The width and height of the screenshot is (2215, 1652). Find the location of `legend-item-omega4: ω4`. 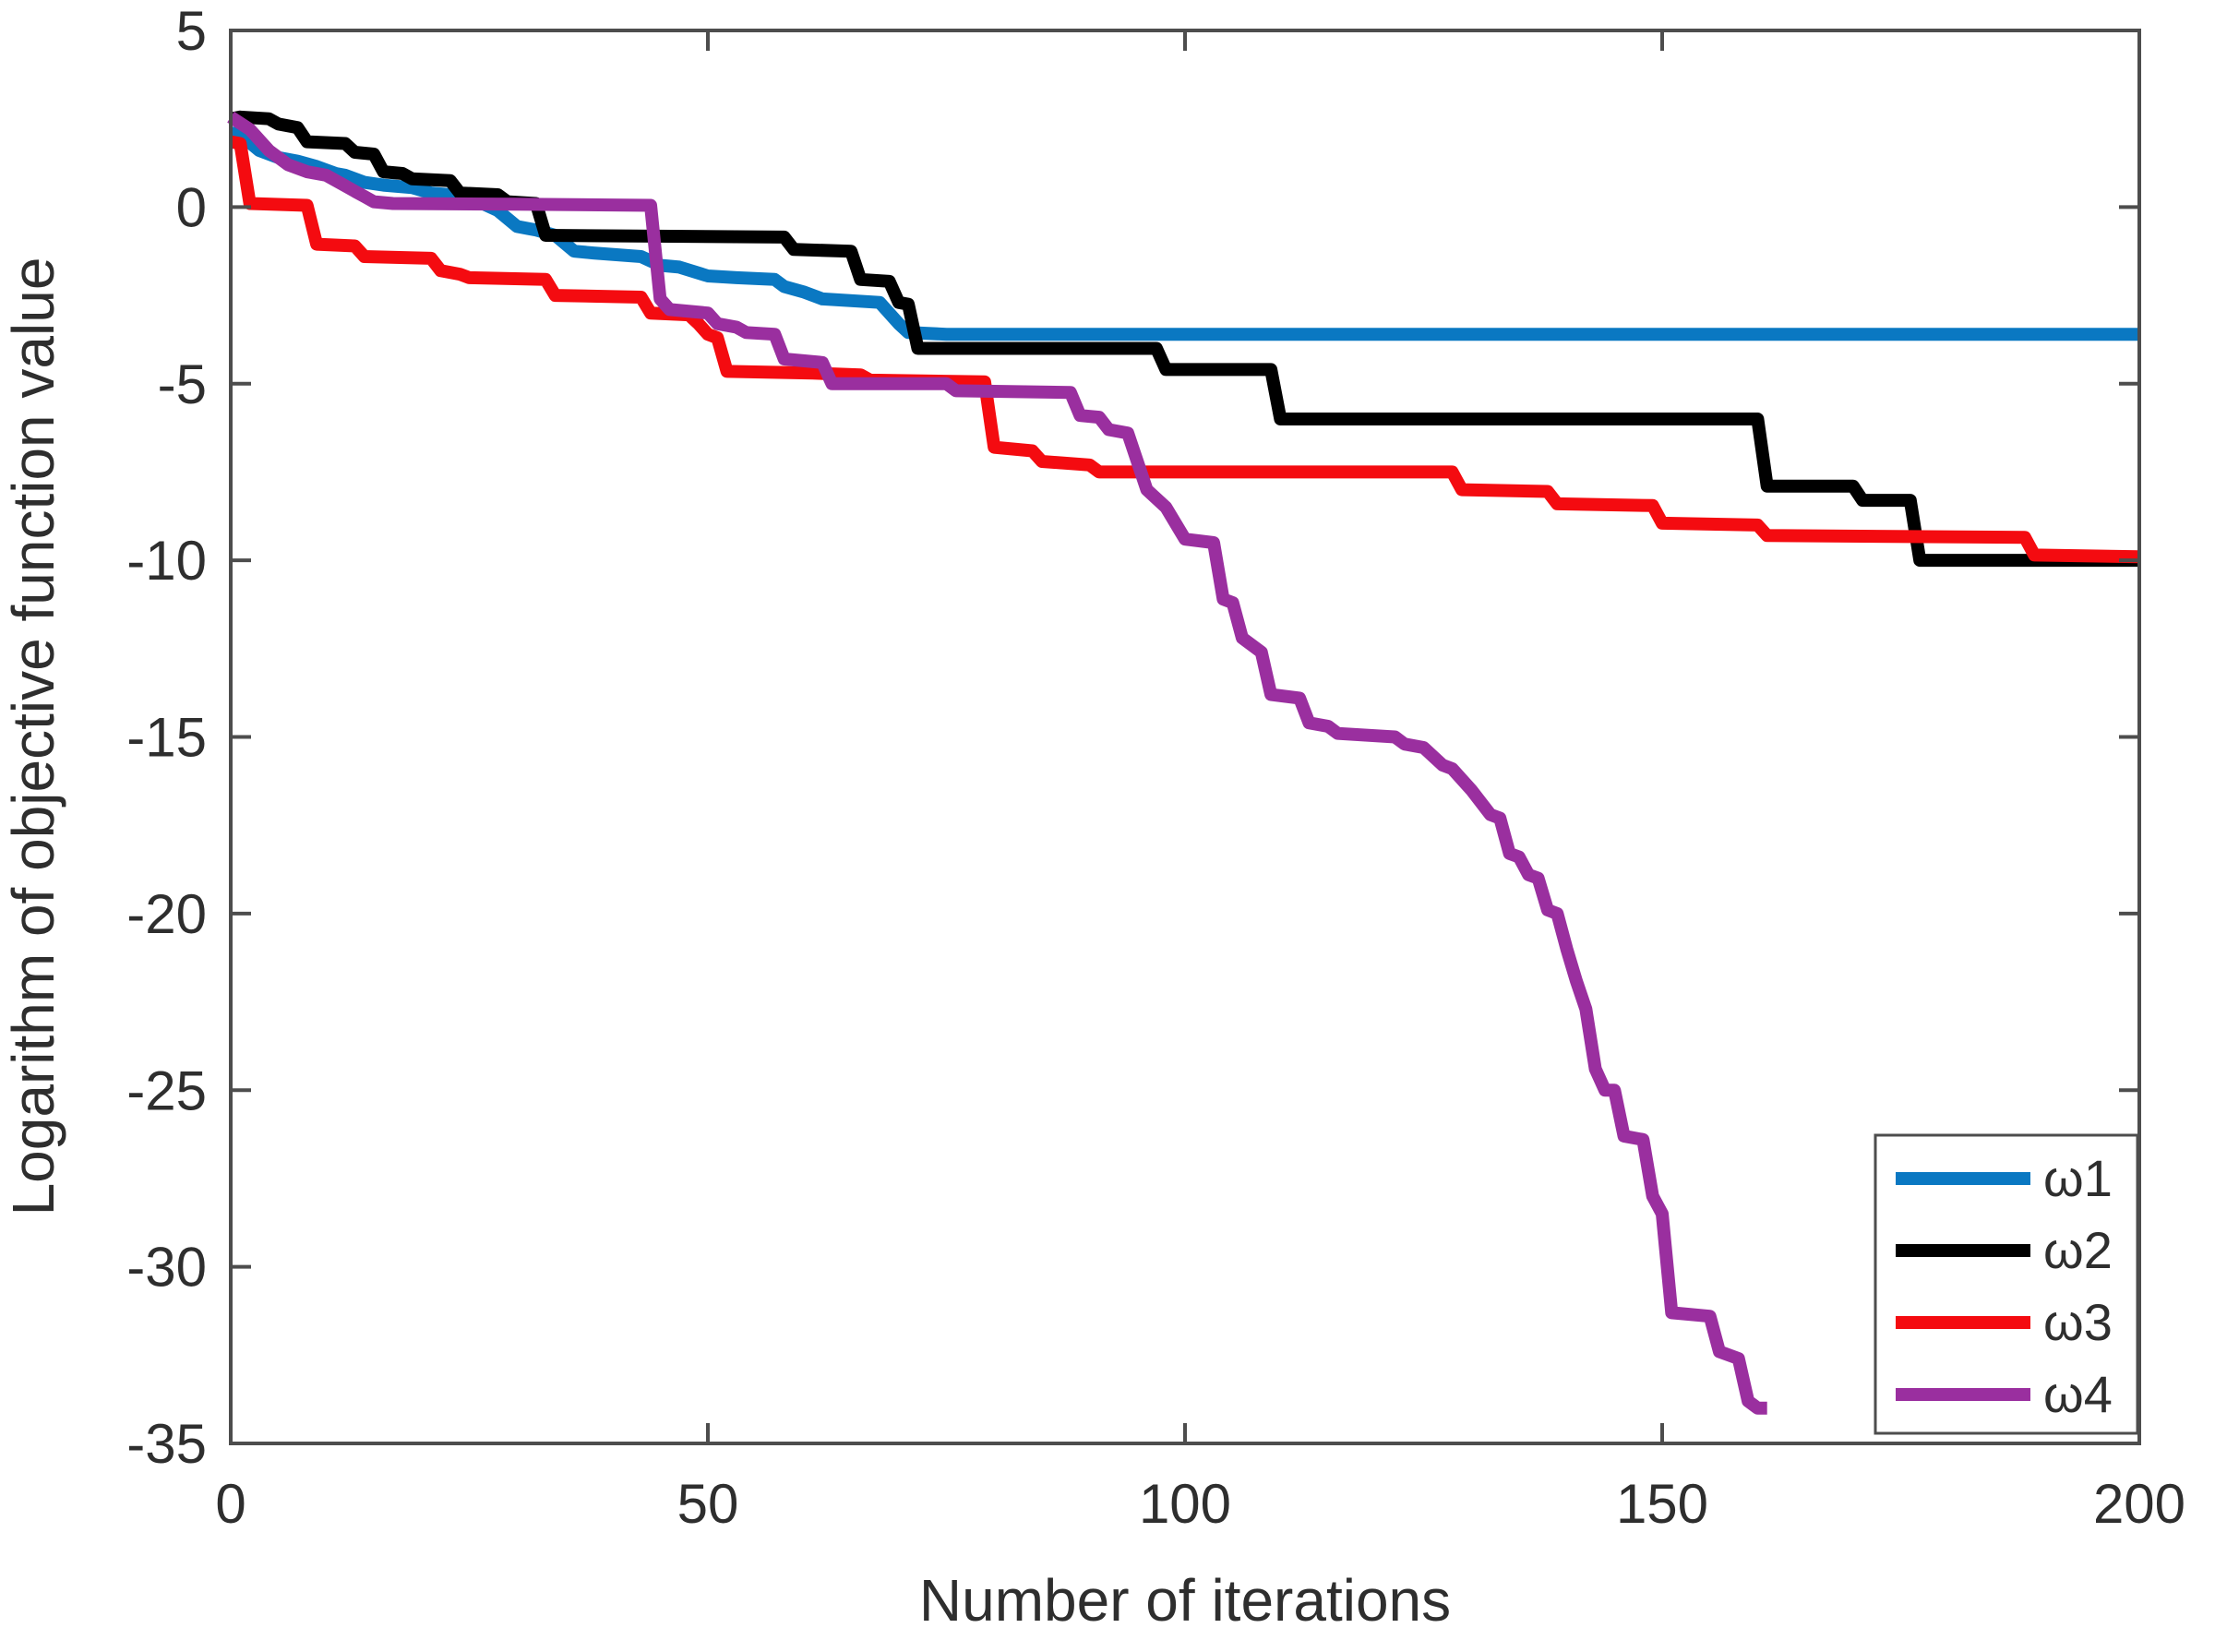

legend-item-omega4: ω4 is located at coordinates (2005, 1394).